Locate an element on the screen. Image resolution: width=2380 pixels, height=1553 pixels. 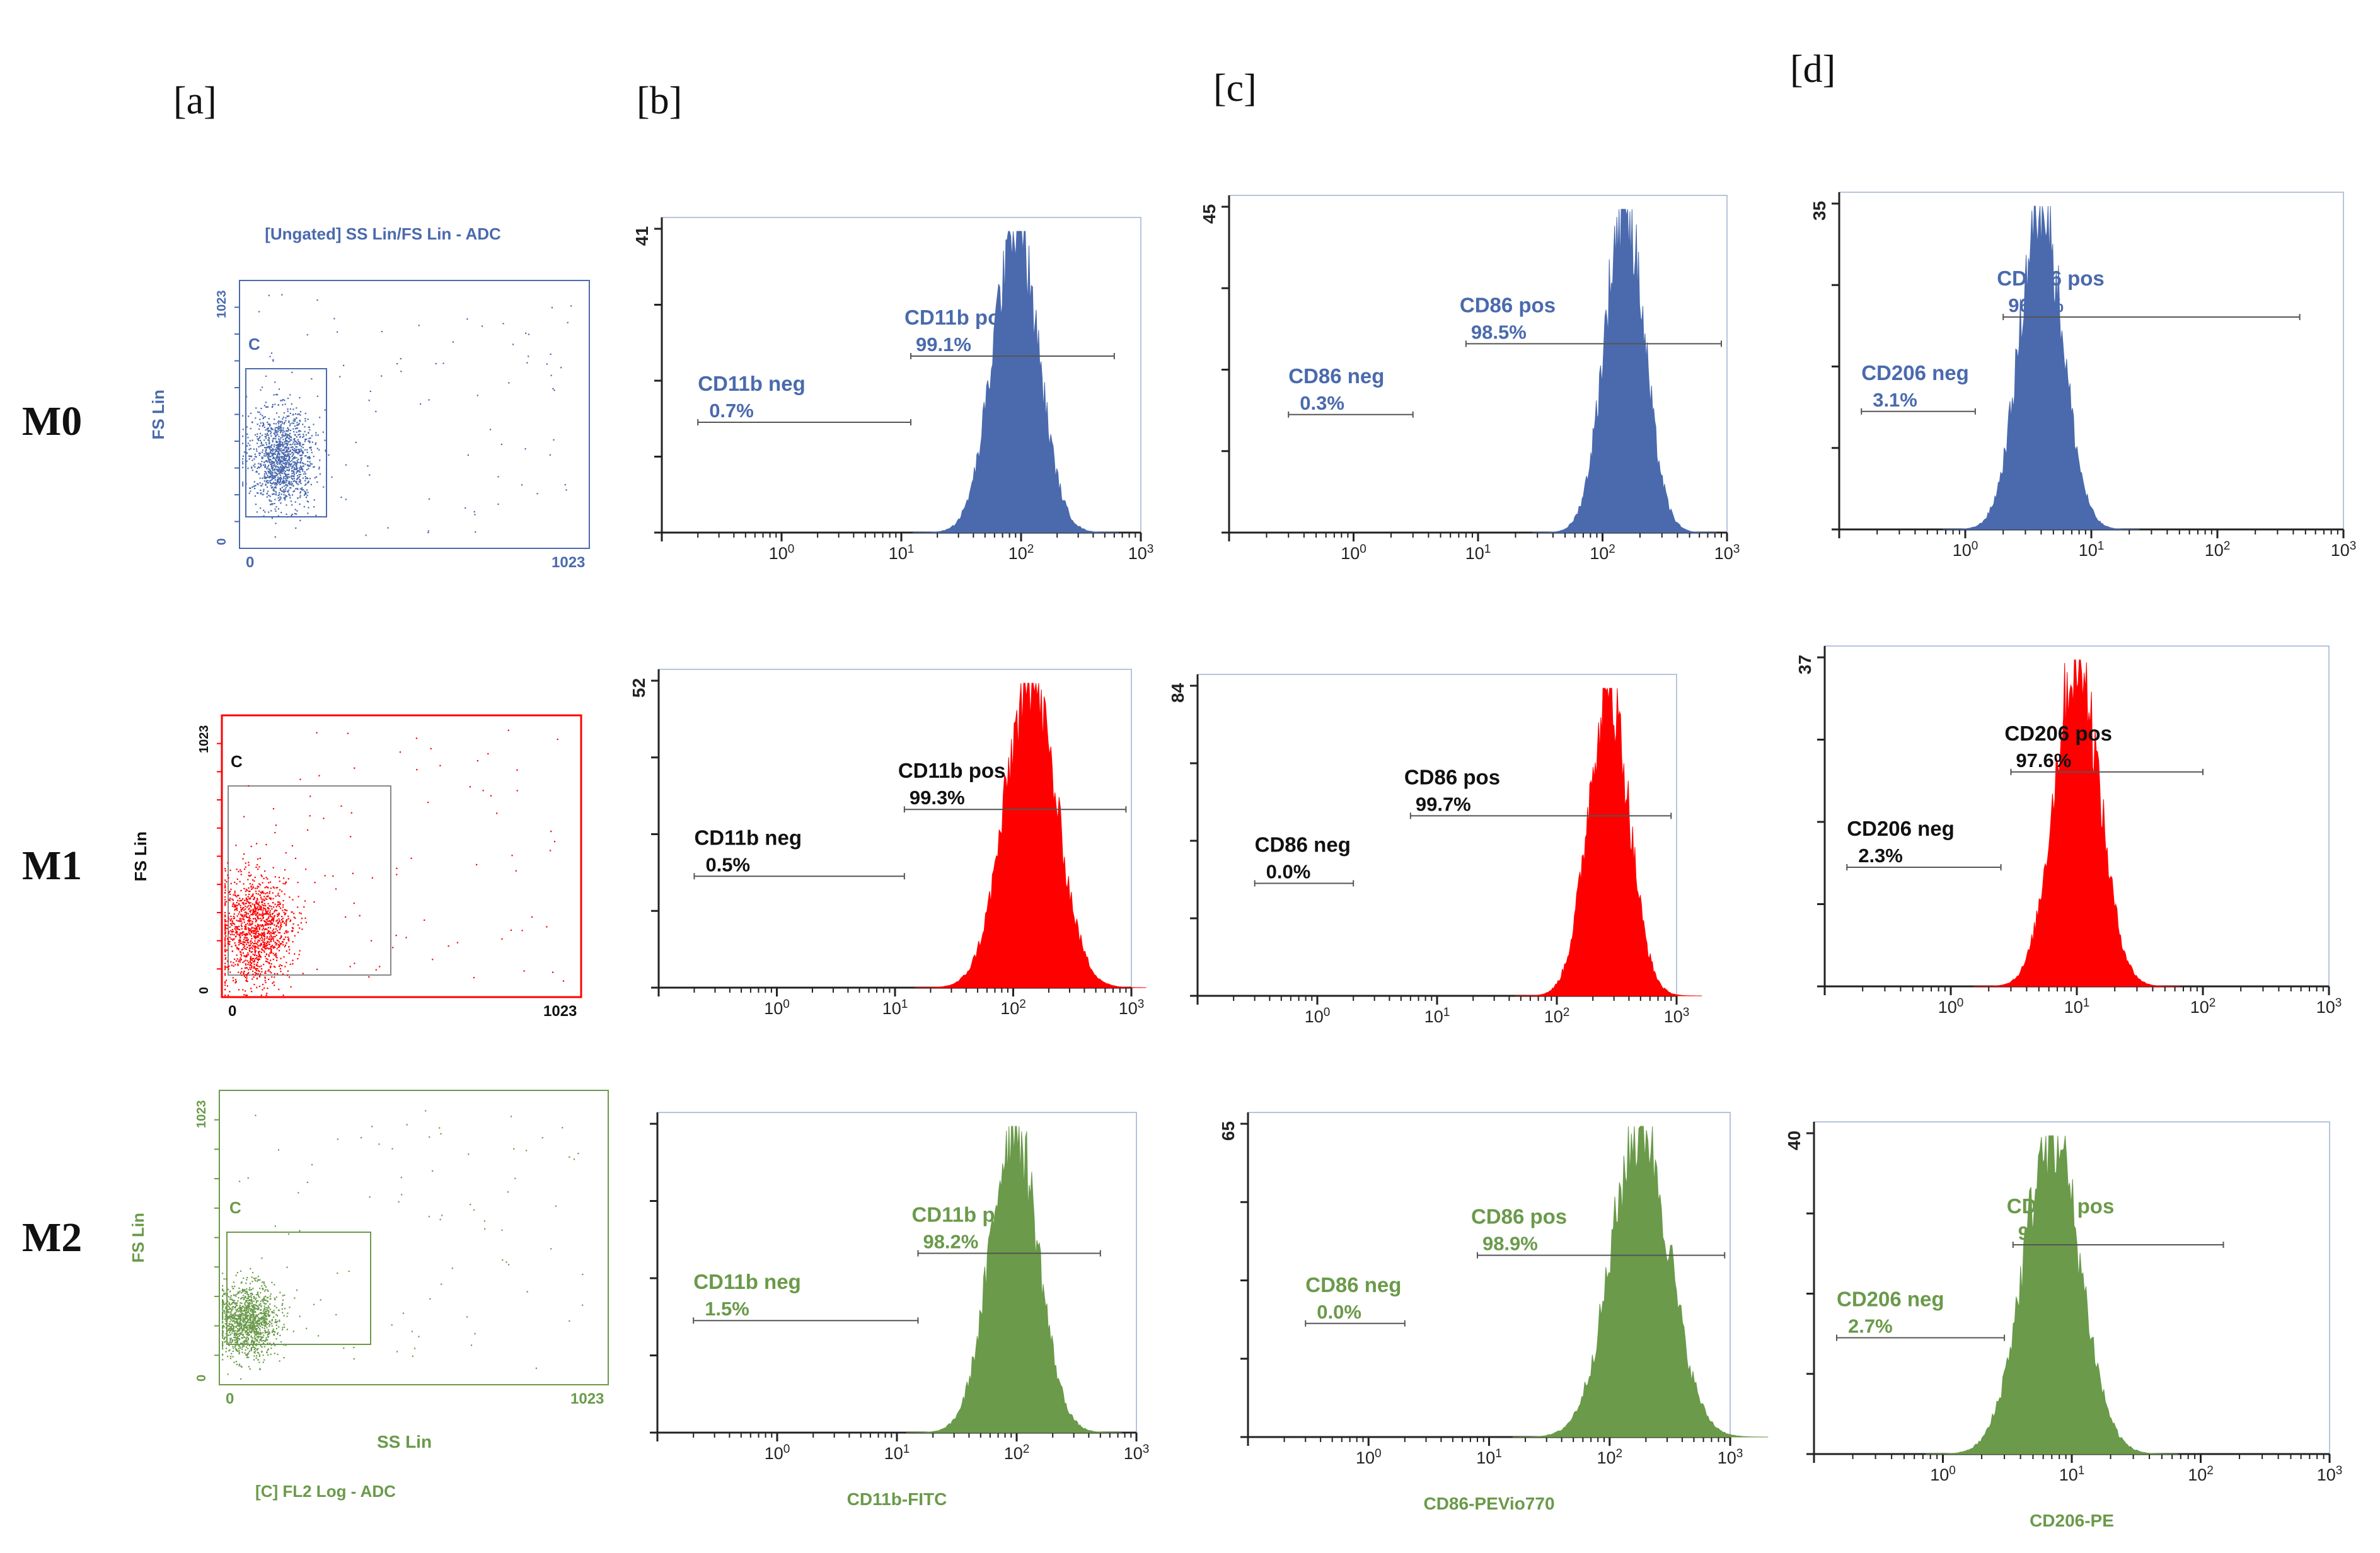
gate-value: 0.3% is located at coordinates (1322, 403).